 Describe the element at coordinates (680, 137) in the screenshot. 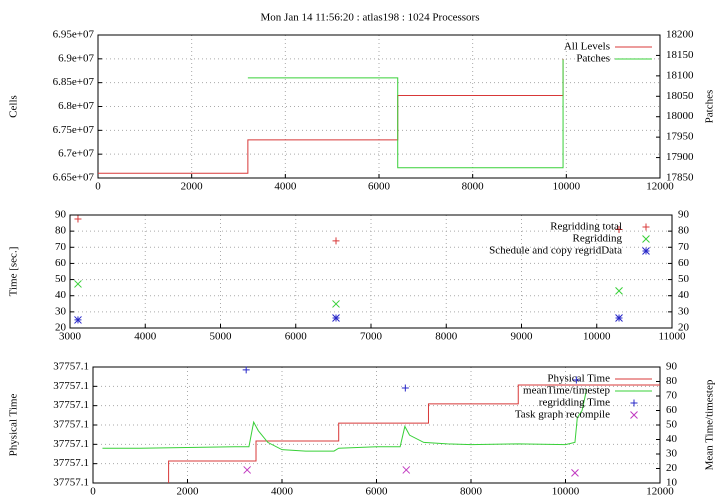

I see `y2-tick-label: 17950` at that location.